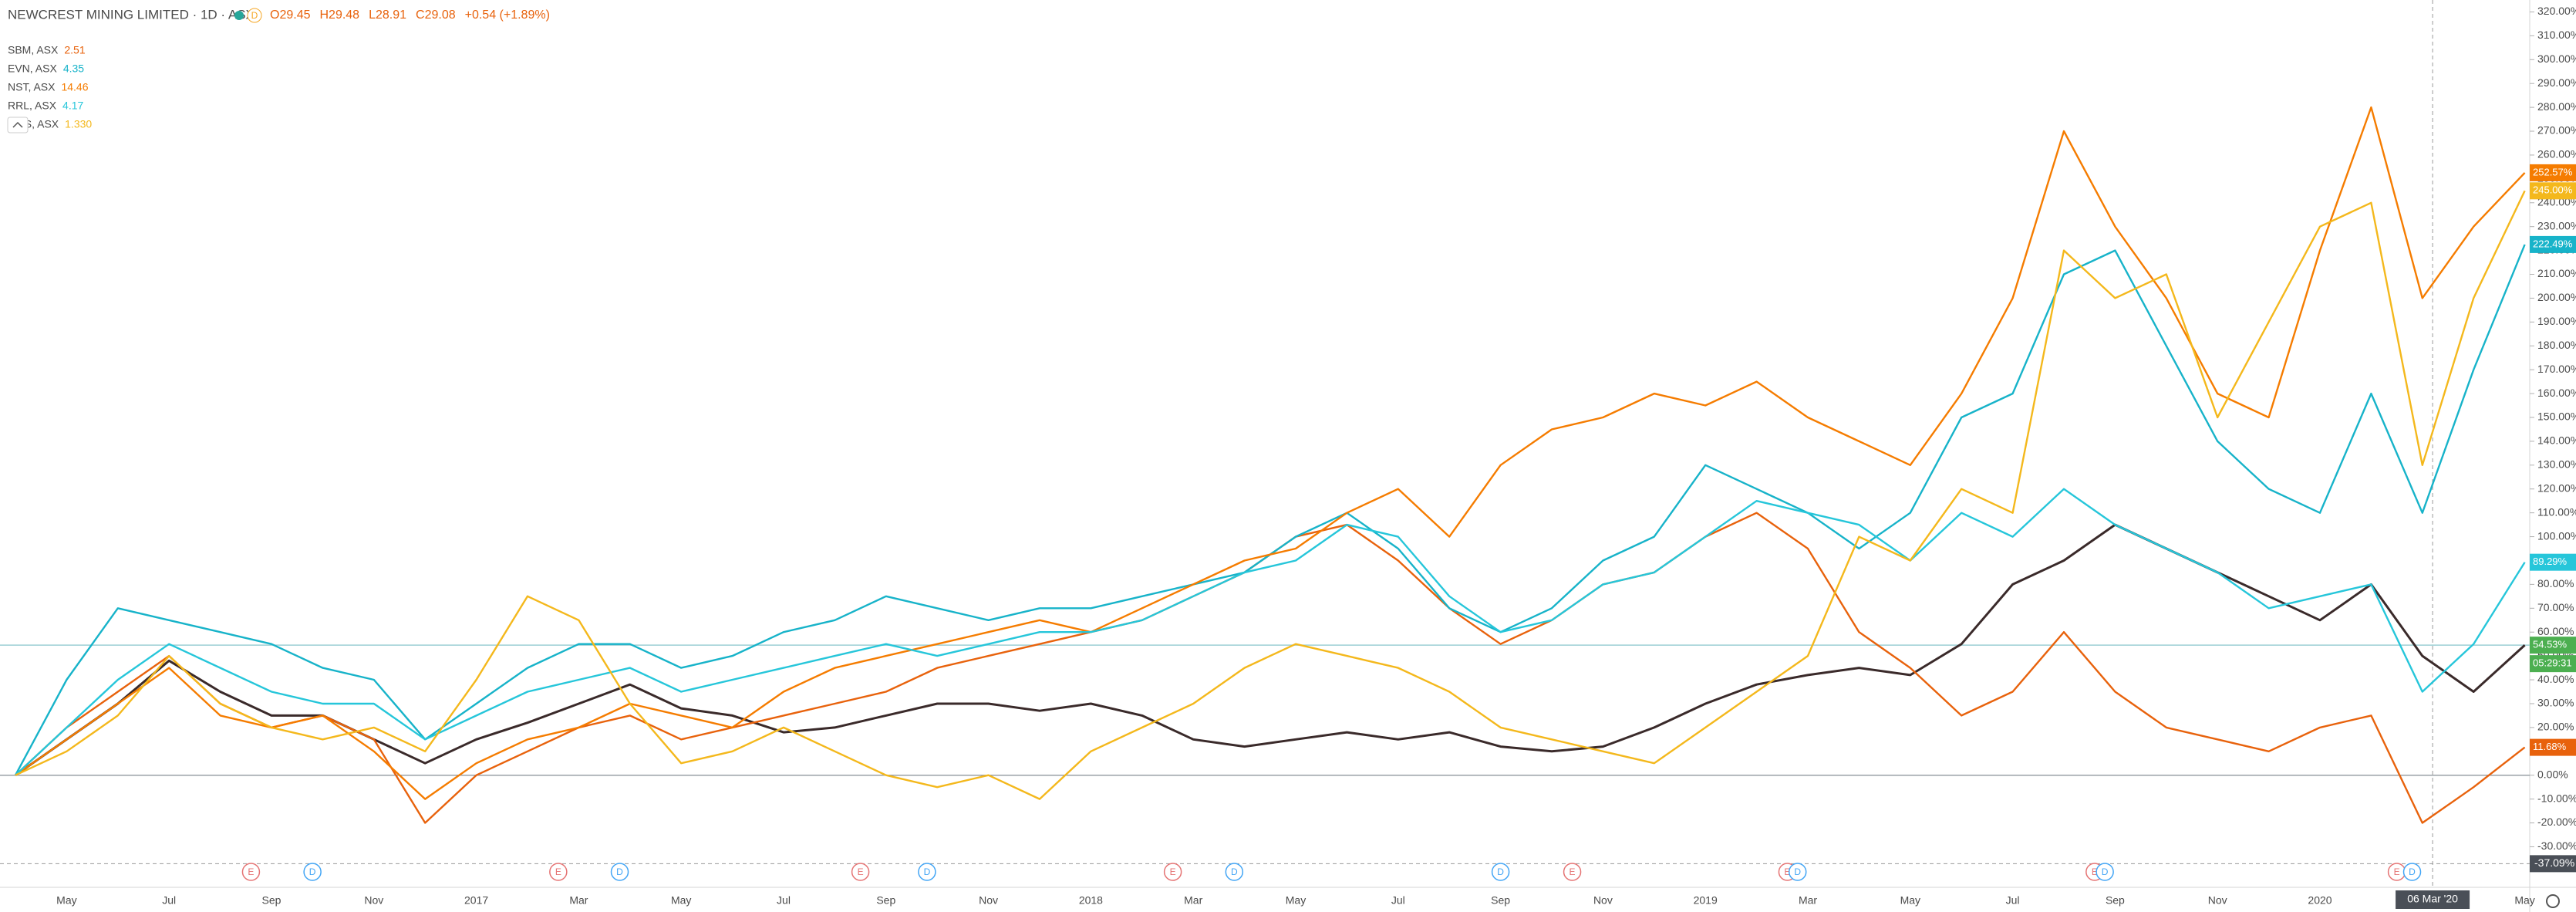  Describe the element at coordinates (2556, 822) in the screenshot. I see `y-tick-label: -20.00%` at that location.